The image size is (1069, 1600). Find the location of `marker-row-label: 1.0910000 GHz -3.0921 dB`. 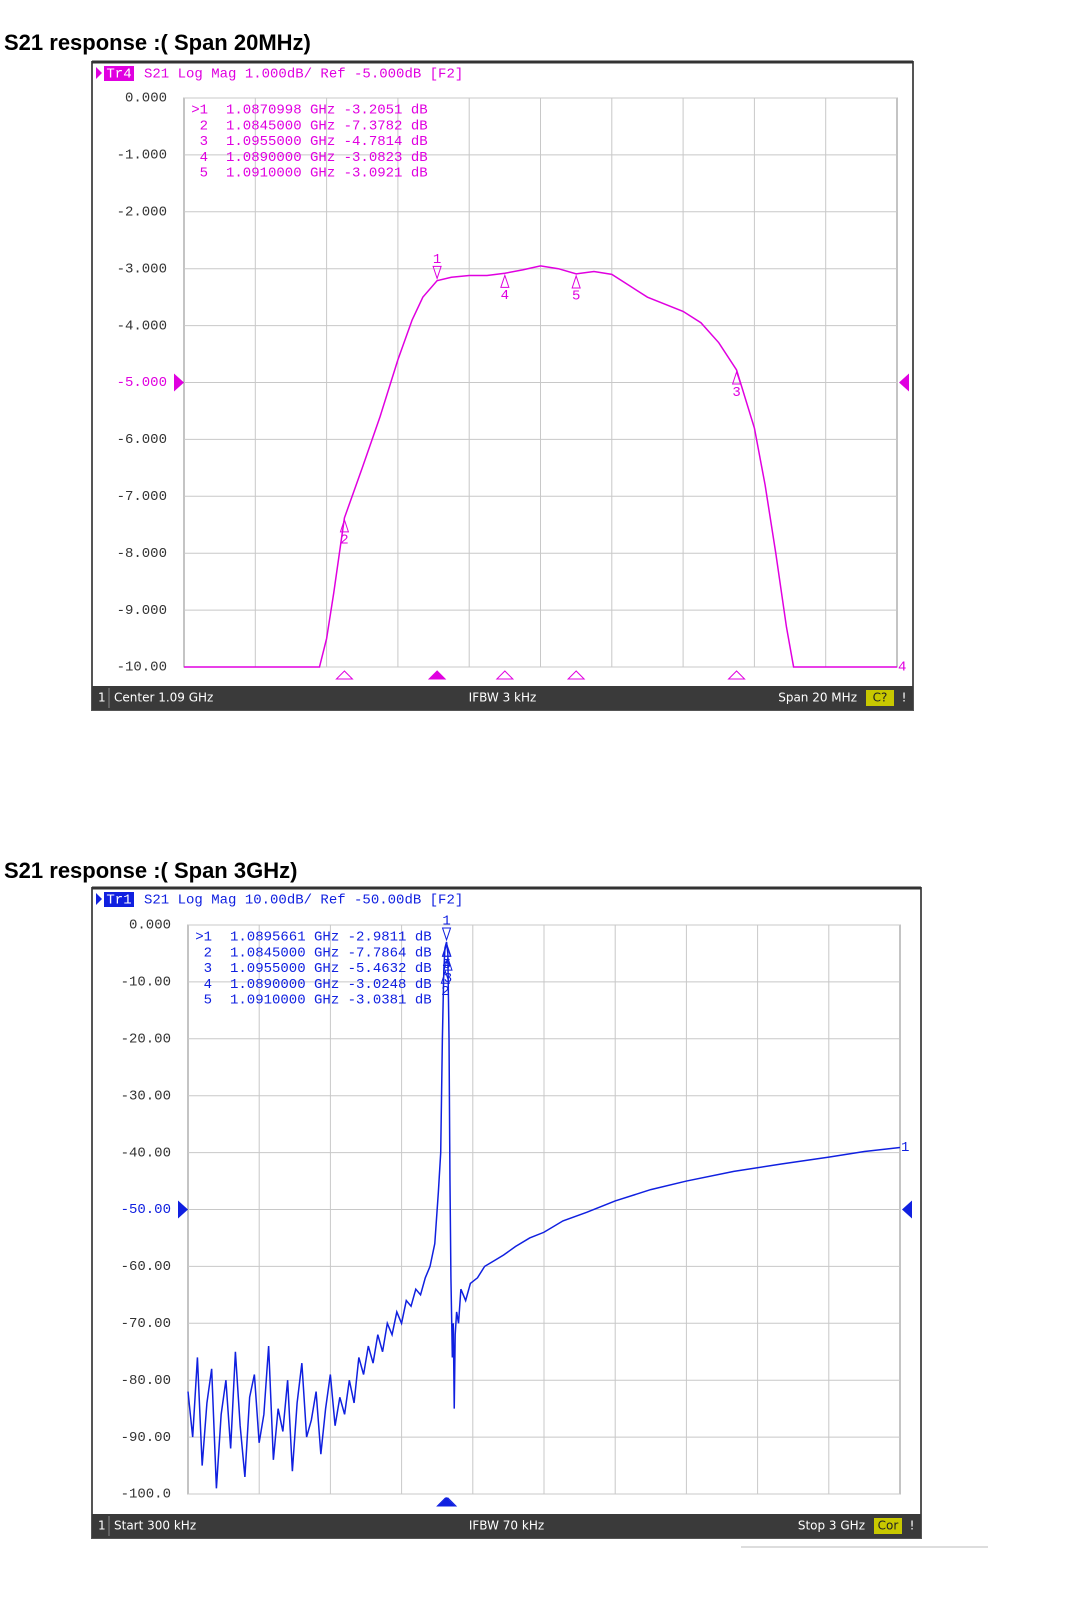

marker-row-label: 1.0910000 GHz -3.0921 dB is located at coordinates (327, 174).